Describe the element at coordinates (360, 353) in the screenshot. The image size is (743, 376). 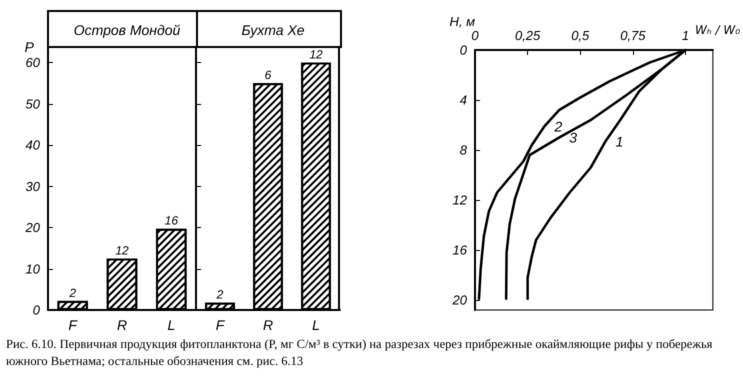
I see `text: Рис. 6.10. Первичная продукция фитопланктона (P, мг C/м³ в сутки) на разрезах через прибрежные окаймляющие рифы у побережья южного Вьетнама; остальные обозначения см. рис. 6.13` at that location.